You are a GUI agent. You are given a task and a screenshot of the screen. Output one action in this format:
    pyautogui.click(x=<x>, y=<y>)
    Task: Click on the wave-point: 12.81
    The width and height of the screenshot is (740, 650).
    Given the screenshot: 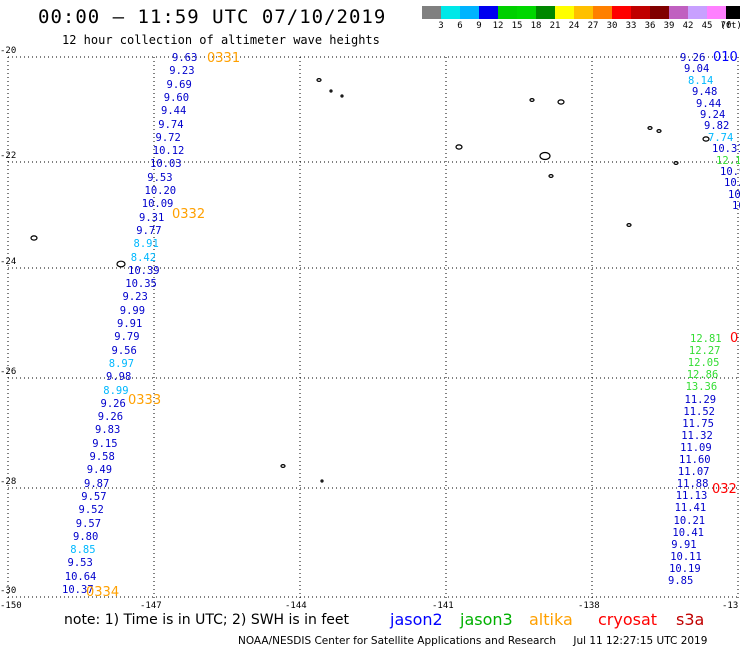 What is the action you would take?
    pyautogui.click(x=706, y=339)
    